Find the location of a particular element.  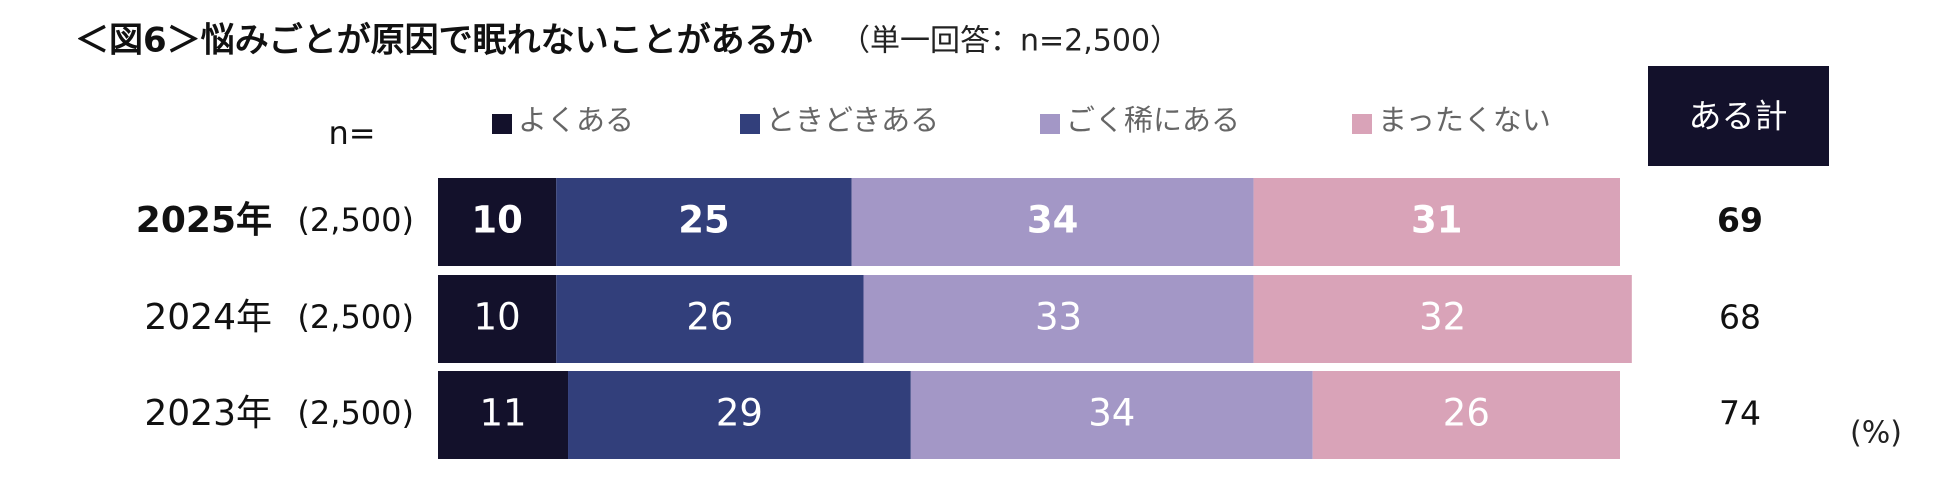

total-value: 74 is located at coordinates (1740, 413).